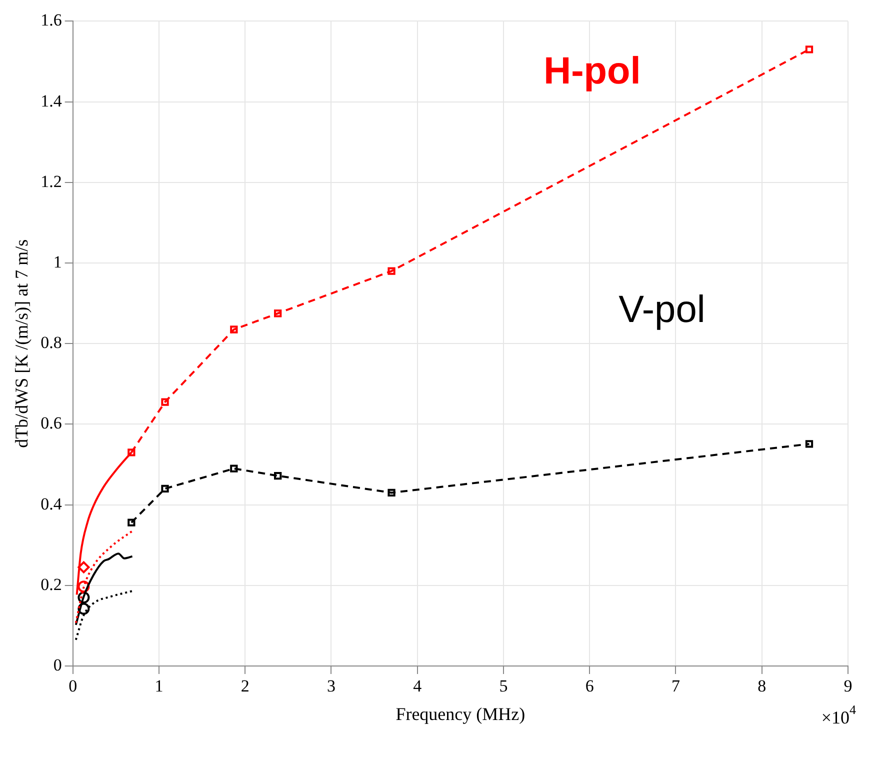  Describe the element at coordinates (51, 181) in the screenshot. I see `y-tick-label: 1.2` at that location.